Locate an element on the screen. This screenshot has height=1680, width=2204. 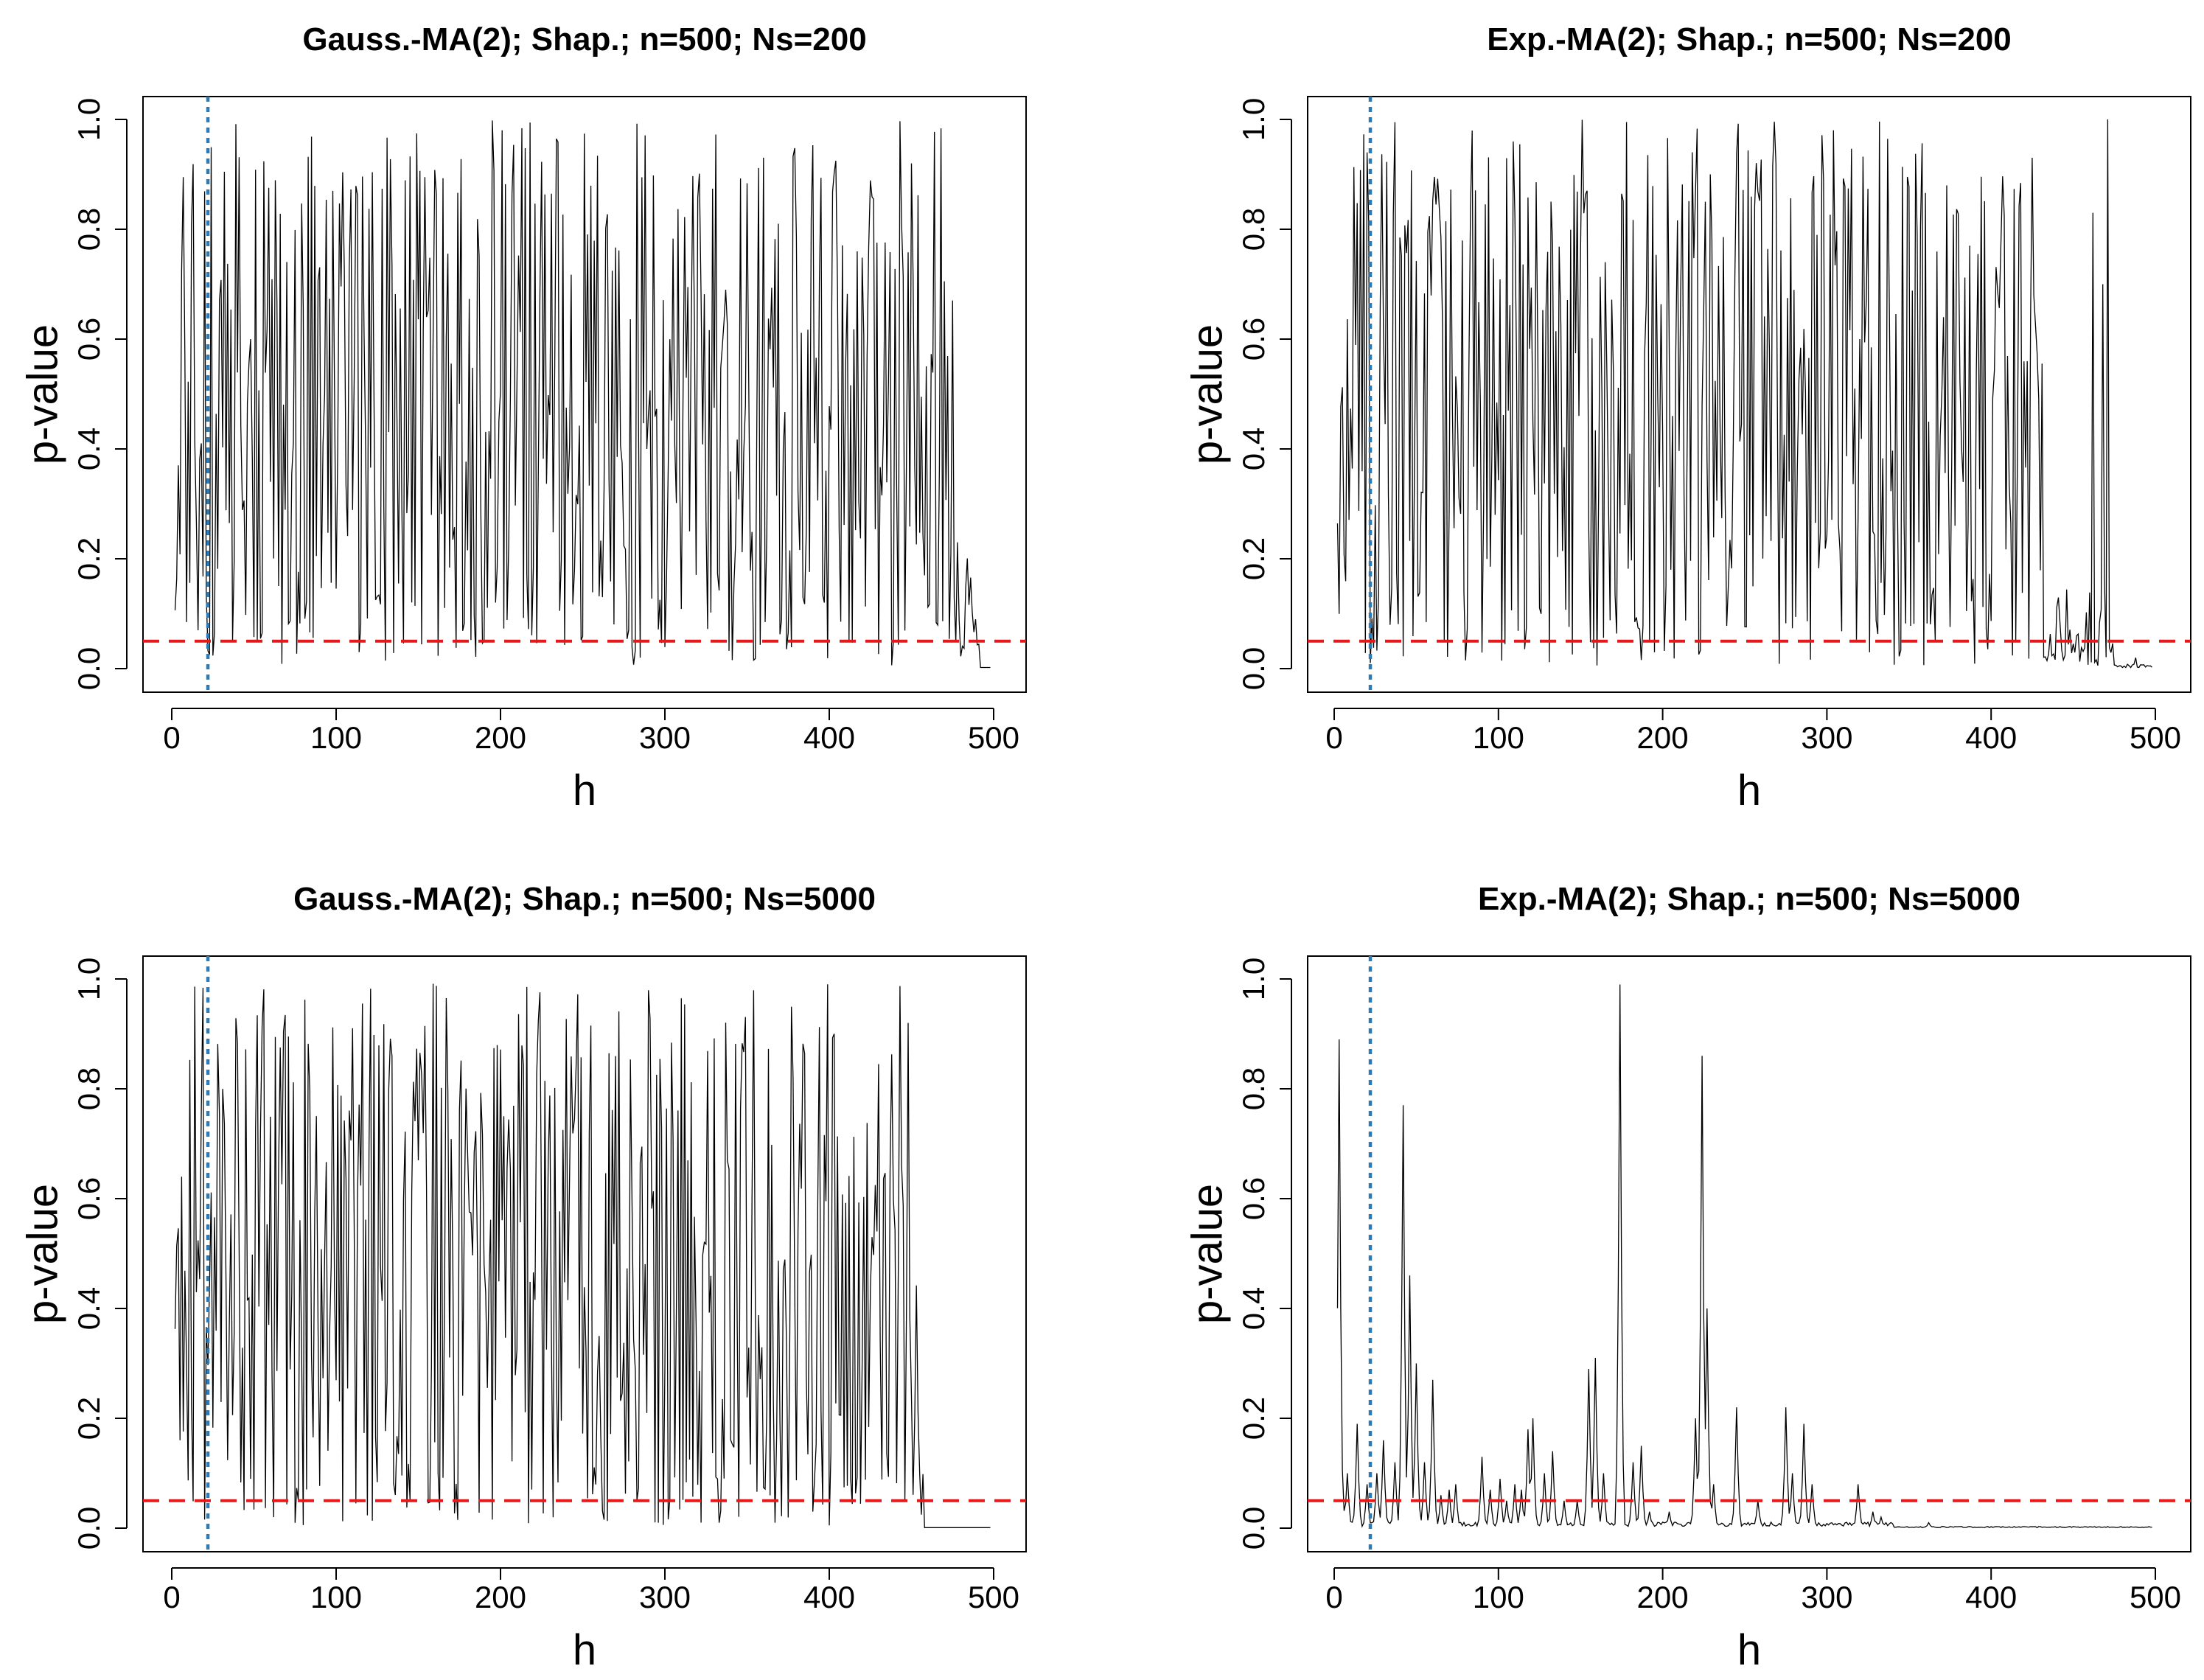
panel-title: Gauss.-MA(2); Shap.; n=500; Ns=200 is located at coordinates (584, 39).